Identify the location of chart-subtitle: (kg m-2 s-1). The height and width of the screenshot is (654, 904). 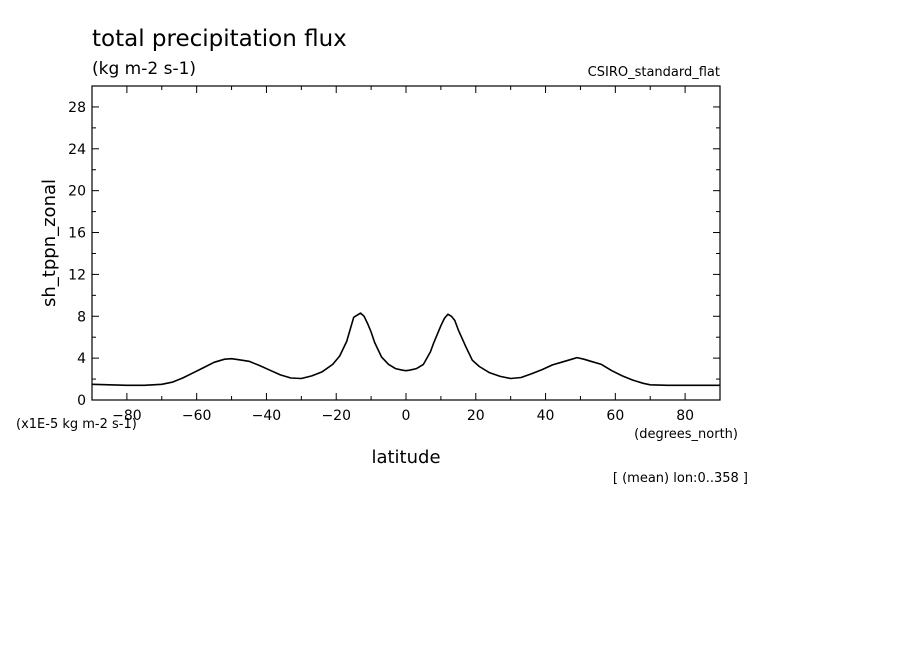
(144, 69).